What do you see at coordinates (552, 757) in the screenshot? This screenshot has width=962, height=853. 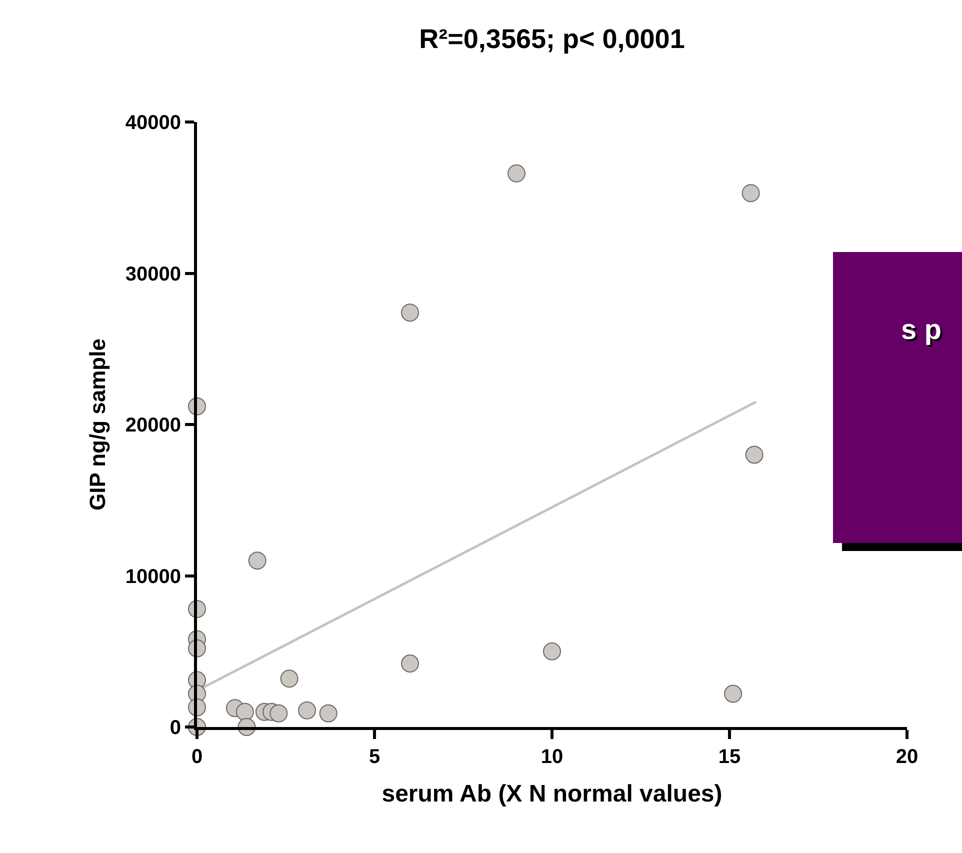 I see `x-tick-label: 10` at bounding box center [552, 757].